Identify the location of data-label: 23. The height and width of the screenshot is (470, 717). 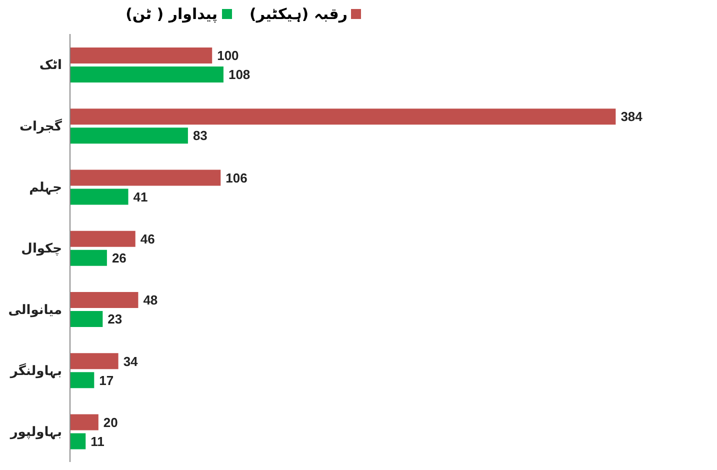
(115, 319).